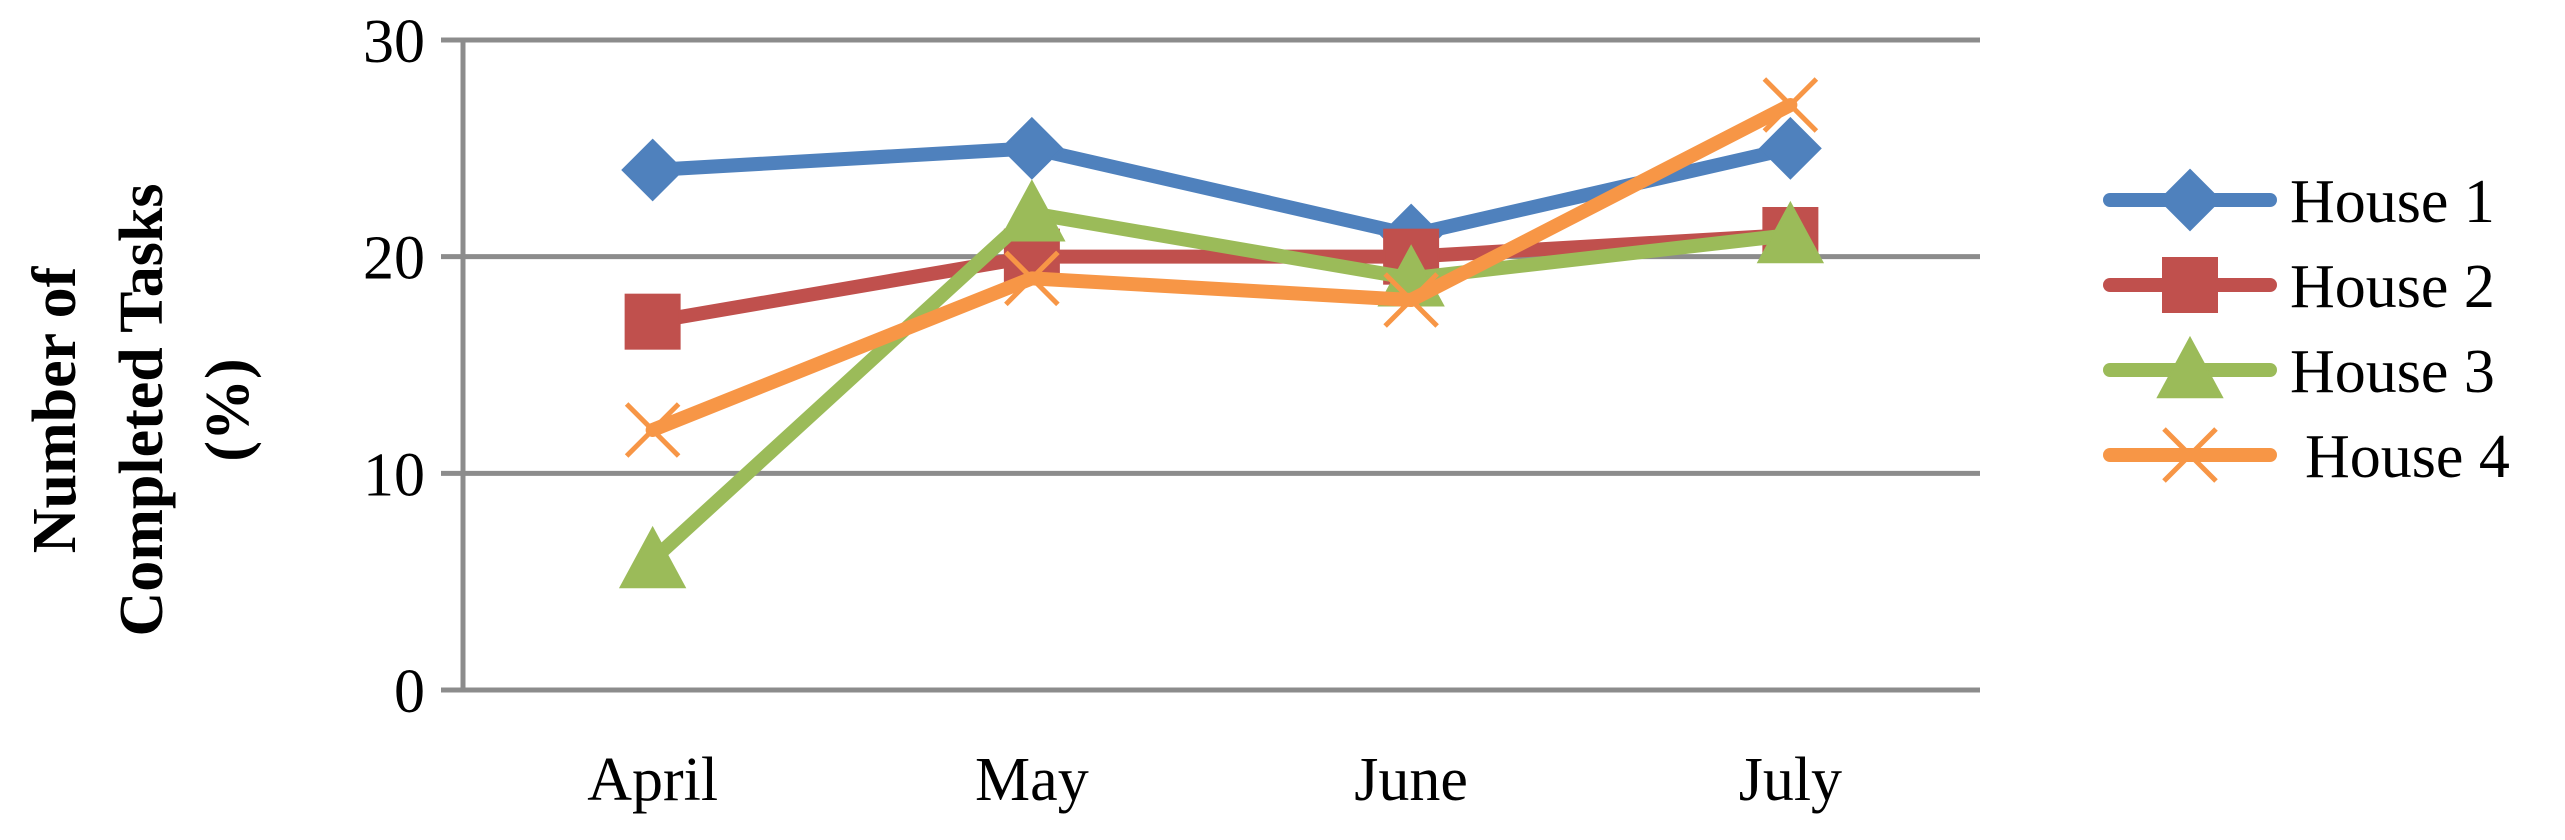 This screenshot has width=2565, height=840. What do you see at coordinates (409, 692) in the screenshot?
I see `y-tick-label: 0` at bounding box center [409, 692].